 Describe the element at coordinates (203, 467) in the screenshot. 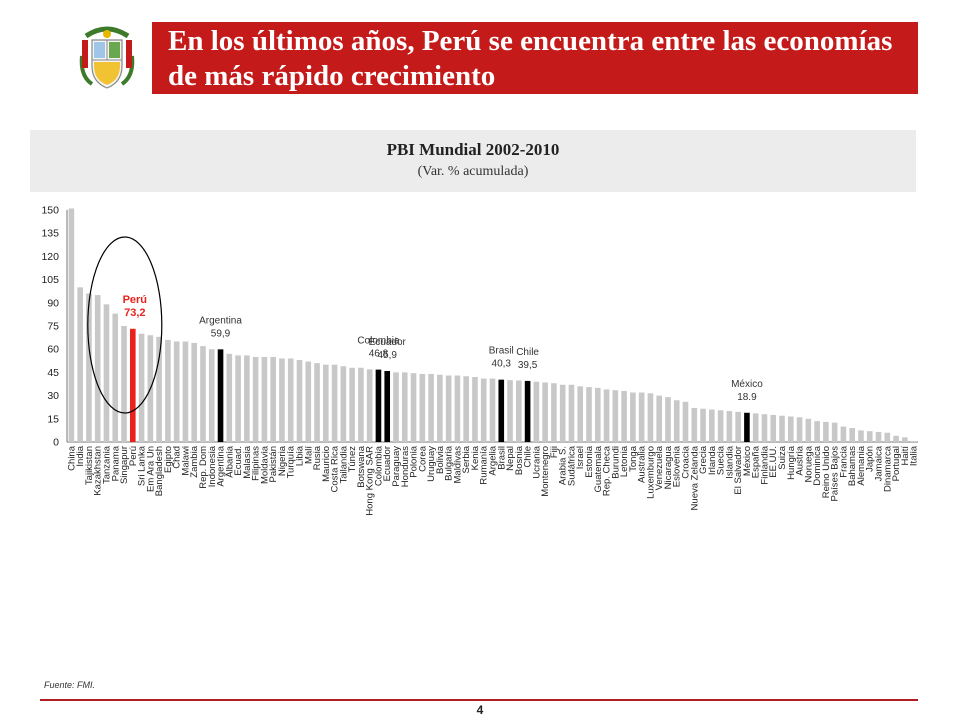

I see `x-tick-label: Rep. Dom` at that location.